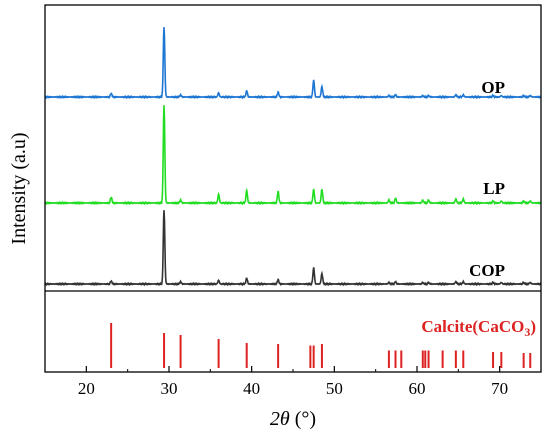  Describe the element at coordinates (86, 388) in the screenshot. I see `x-tick-label: 20` at that location.